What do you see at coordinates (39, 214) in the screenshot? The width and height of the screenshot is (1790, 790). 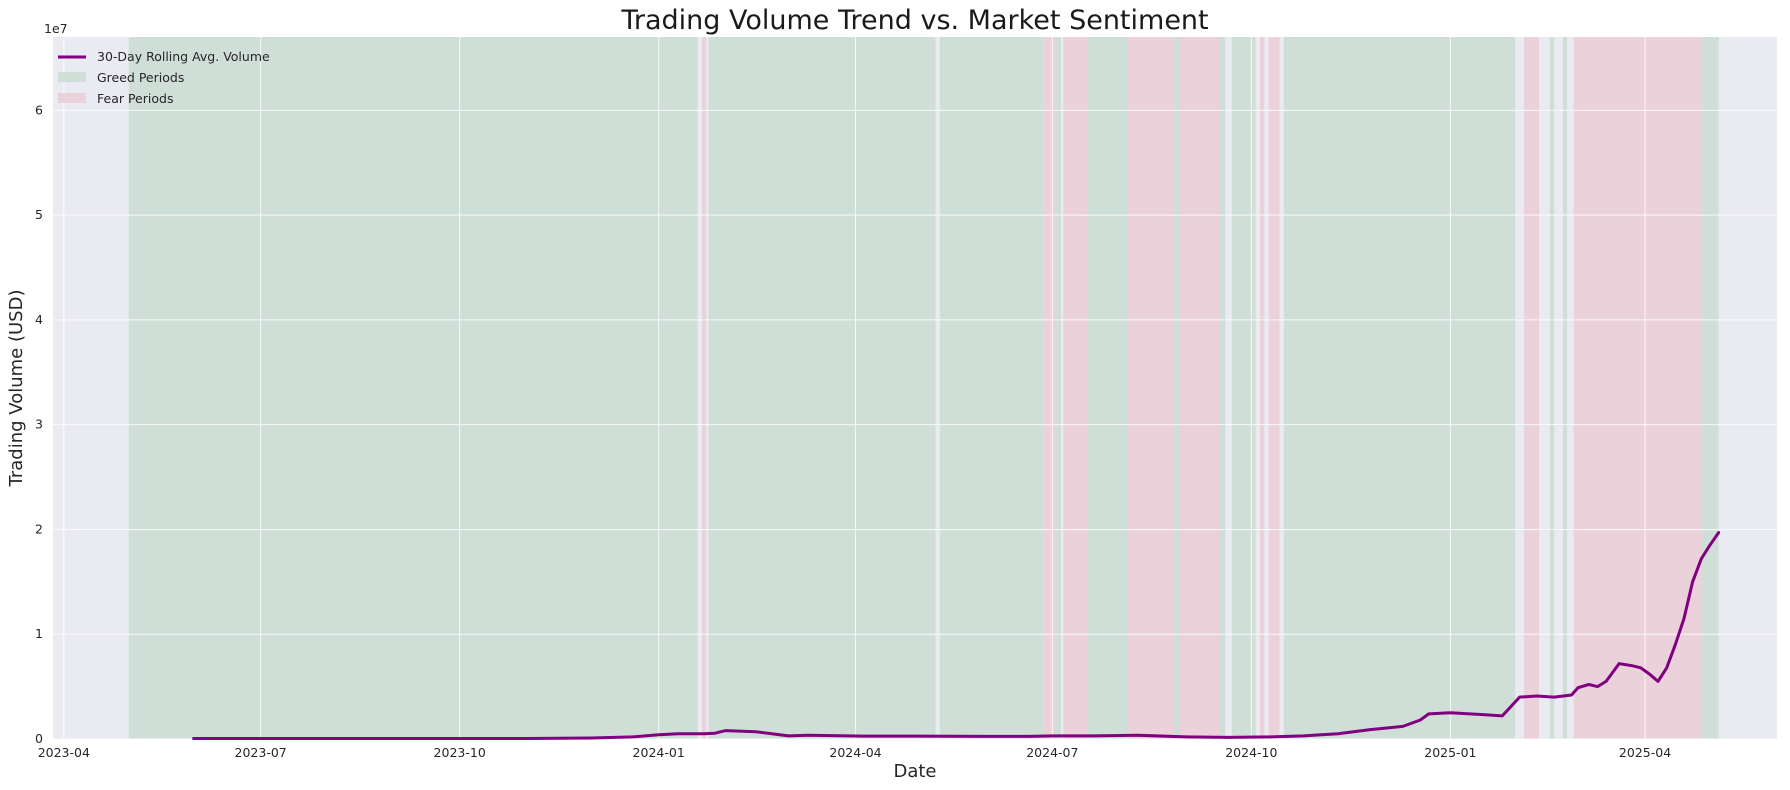 I see `y-tick-label: 5` at bounding box center [39, 214].